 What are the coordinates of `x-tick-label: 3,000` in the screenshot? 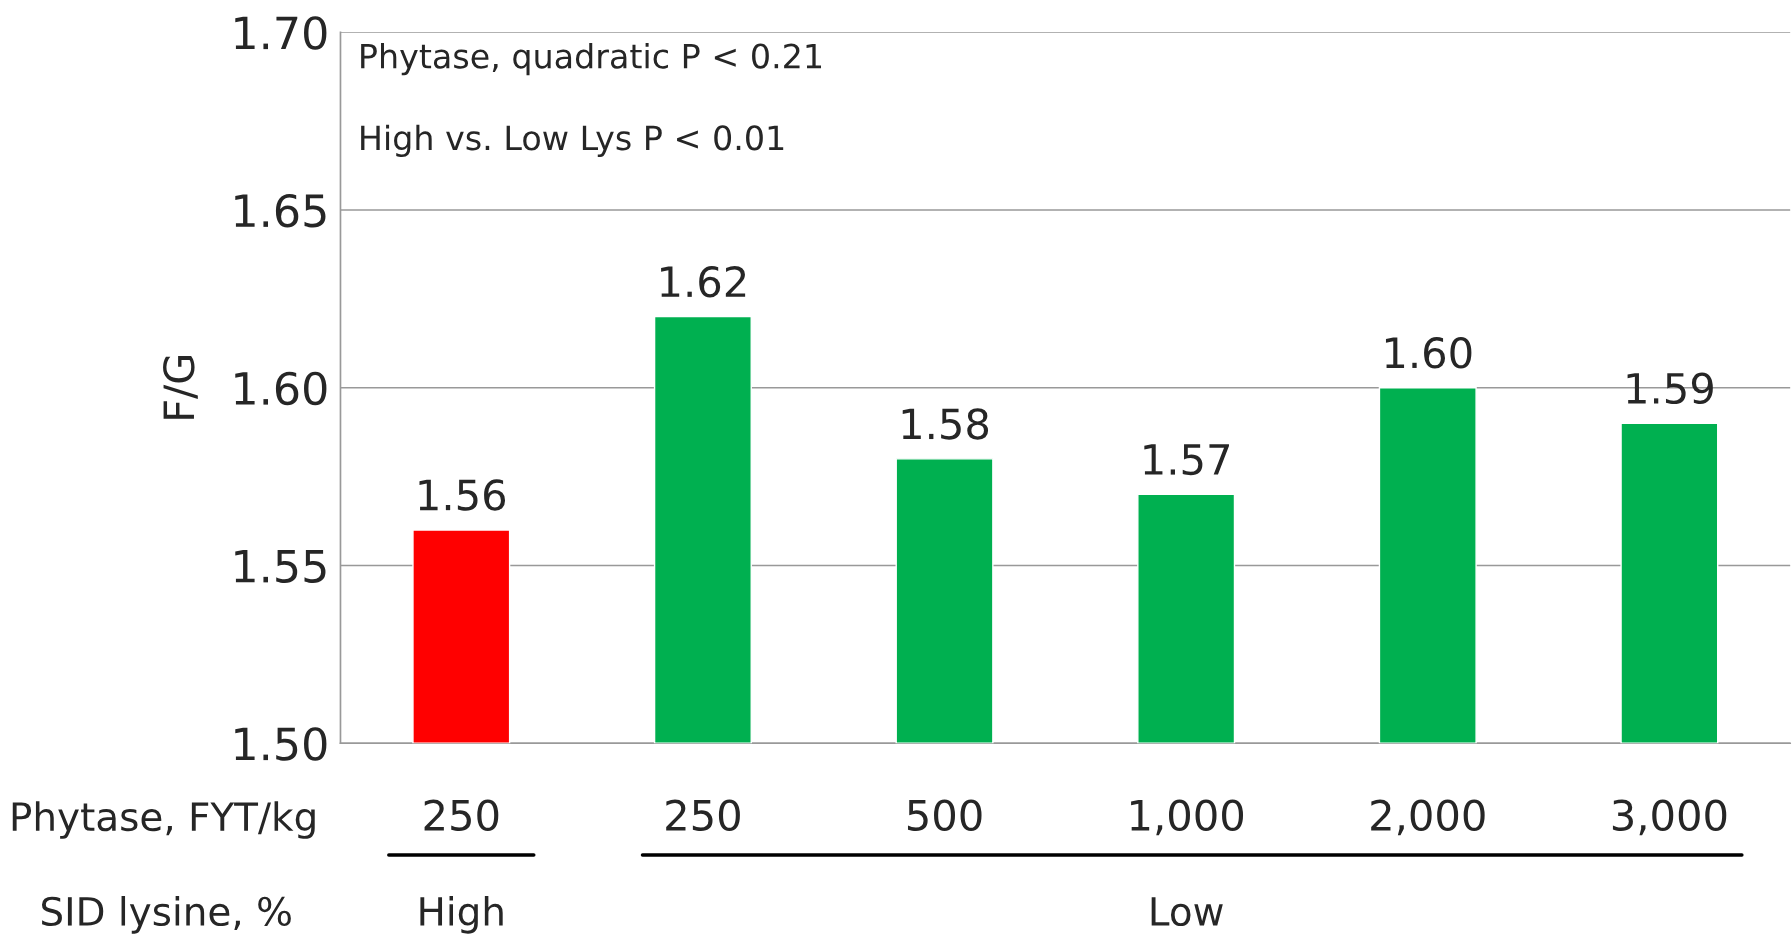 It's located at (1669, 817).